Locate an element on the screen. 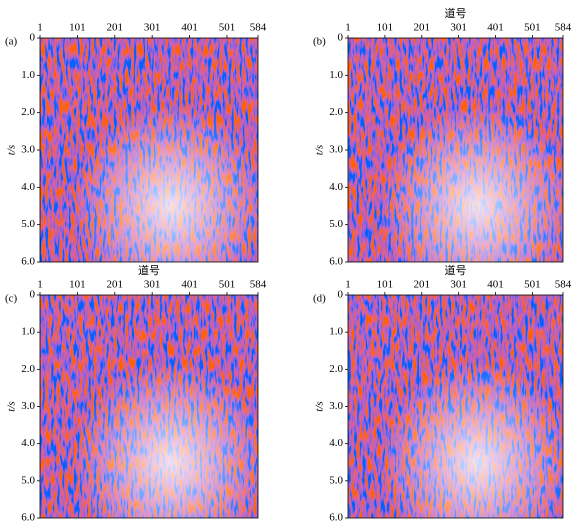 The width and height of the screenshot is (587, 528). panel-label: (a) is located at coordinates (11, 42).